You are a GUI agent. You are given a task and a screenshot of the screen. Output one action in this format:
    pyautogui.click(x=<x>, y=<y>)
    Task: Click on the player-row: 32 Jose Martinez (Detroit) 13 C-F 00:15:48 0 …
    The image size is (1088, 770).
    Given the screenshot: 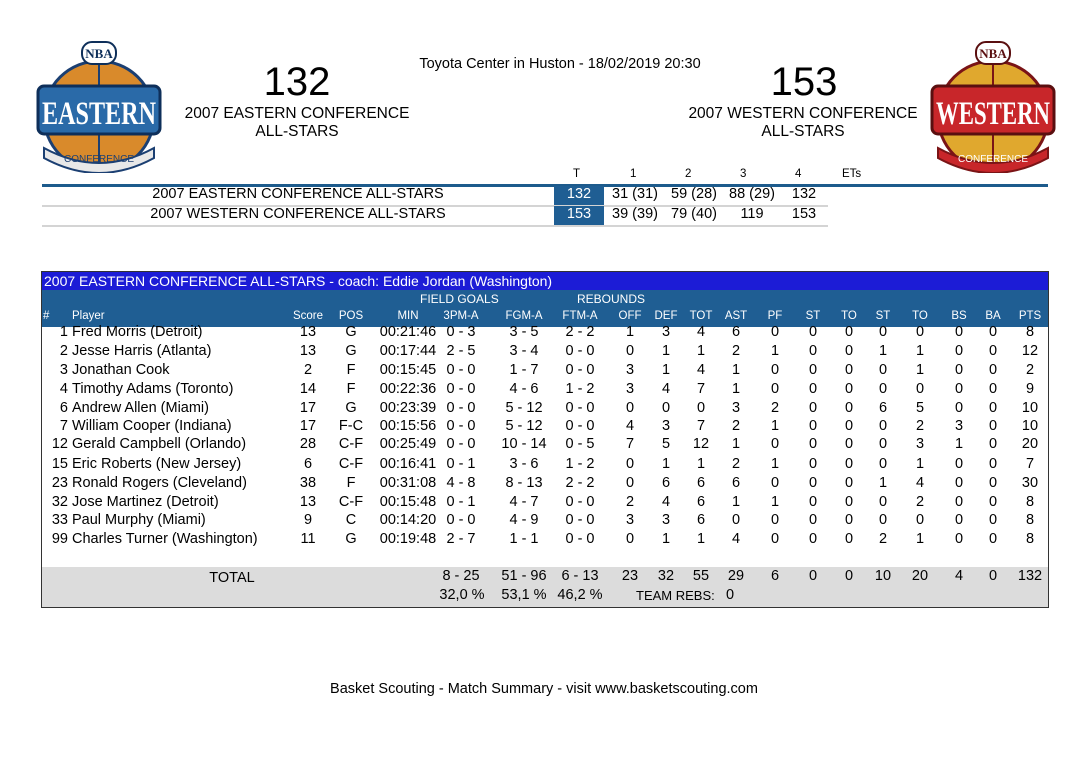 What is the action you would take?
    pyautogui.click(x=545, y=503)
    